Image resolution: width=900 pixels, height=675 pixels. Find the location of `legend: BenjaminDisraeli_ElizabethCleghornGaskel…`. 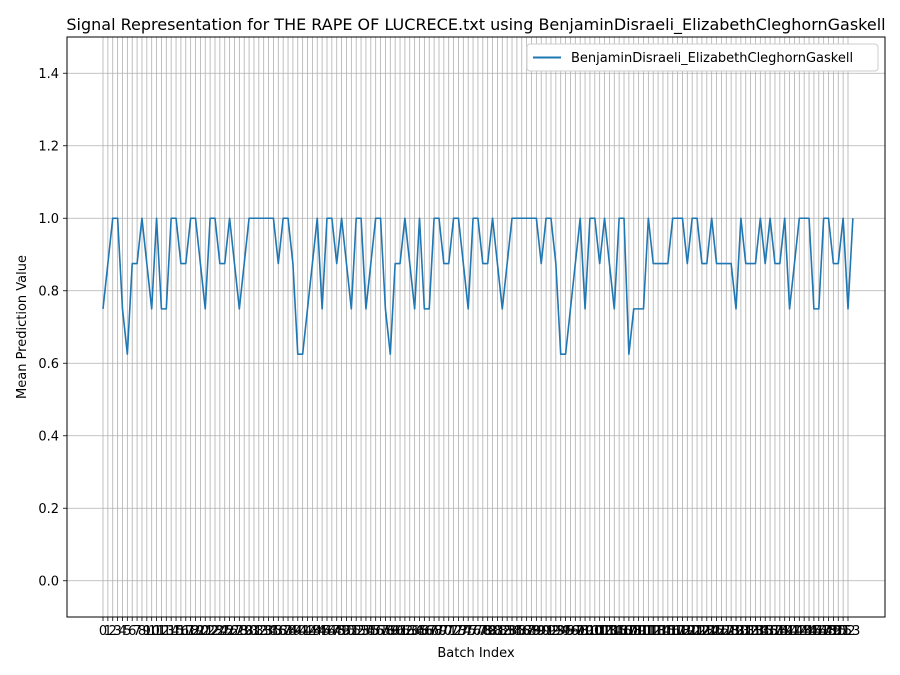

legend: BenjaminDisraeli_ElizabethCleghornGaskel… is located at coordinates (702, 57).